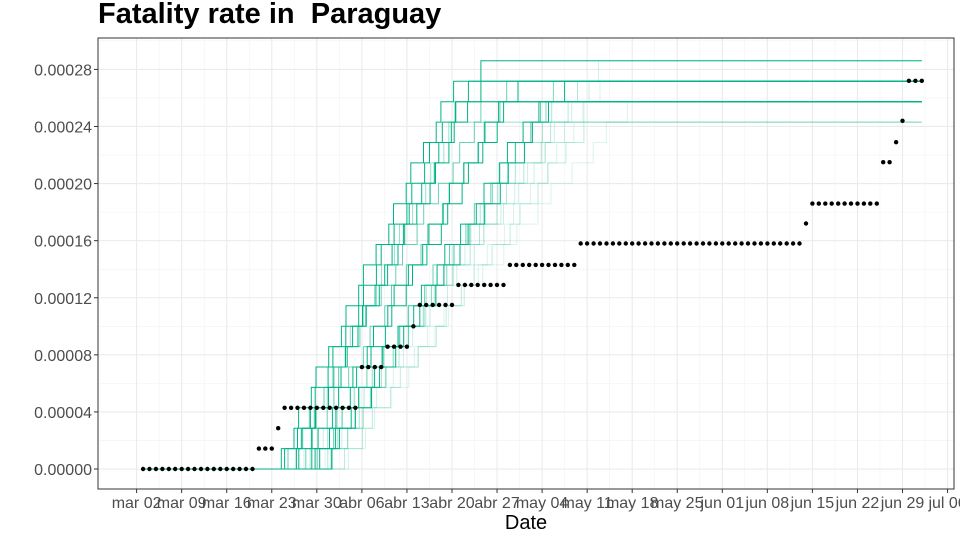  I want to click on x-tick-label: mar 09, so click(182, 503).